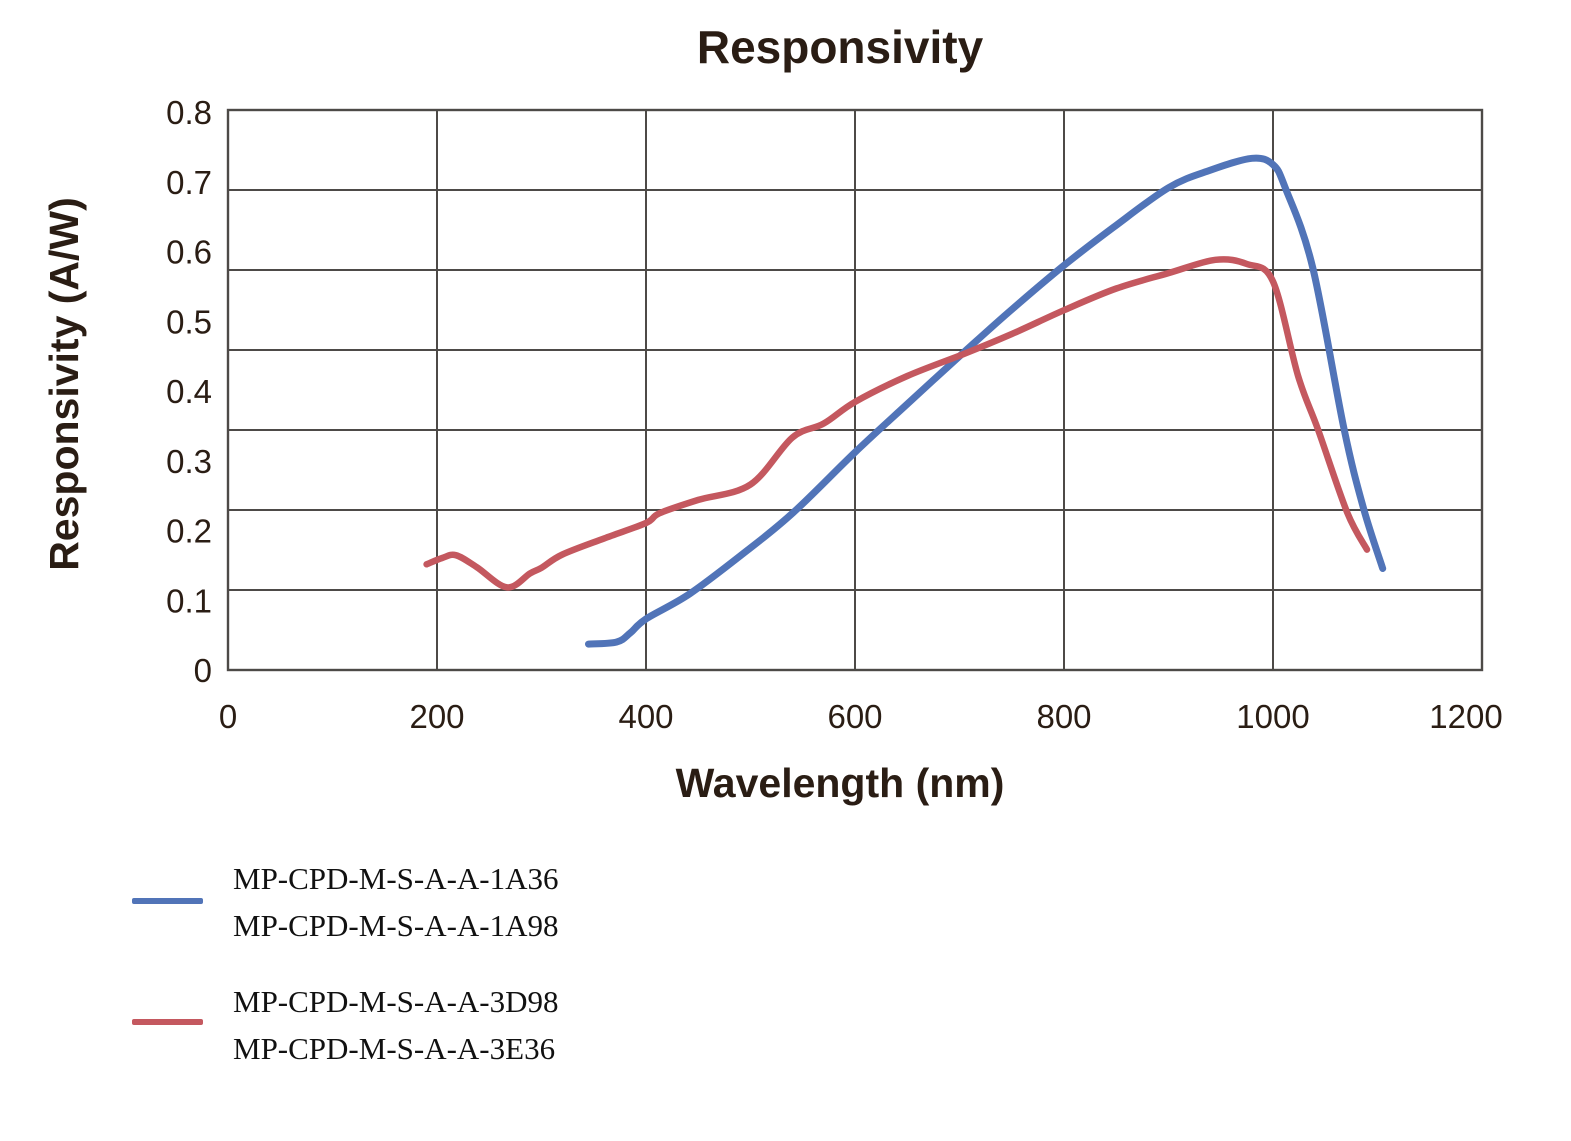 The image size is (1571, 1141). I want to click on x-tick-labels: 0 200 400 600 800 1000 1200, so click(861, 716).